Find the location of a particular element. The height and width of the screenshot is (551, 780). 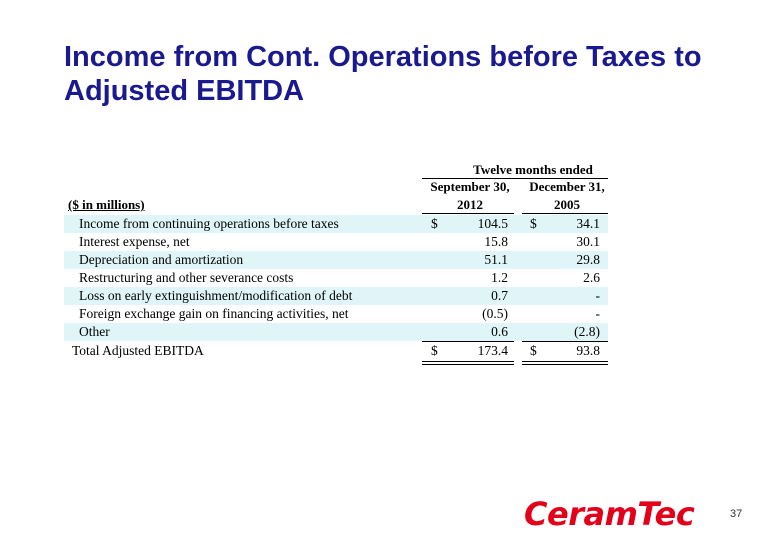

value-col-1: 51.1 is located at coordinates (496, 259).